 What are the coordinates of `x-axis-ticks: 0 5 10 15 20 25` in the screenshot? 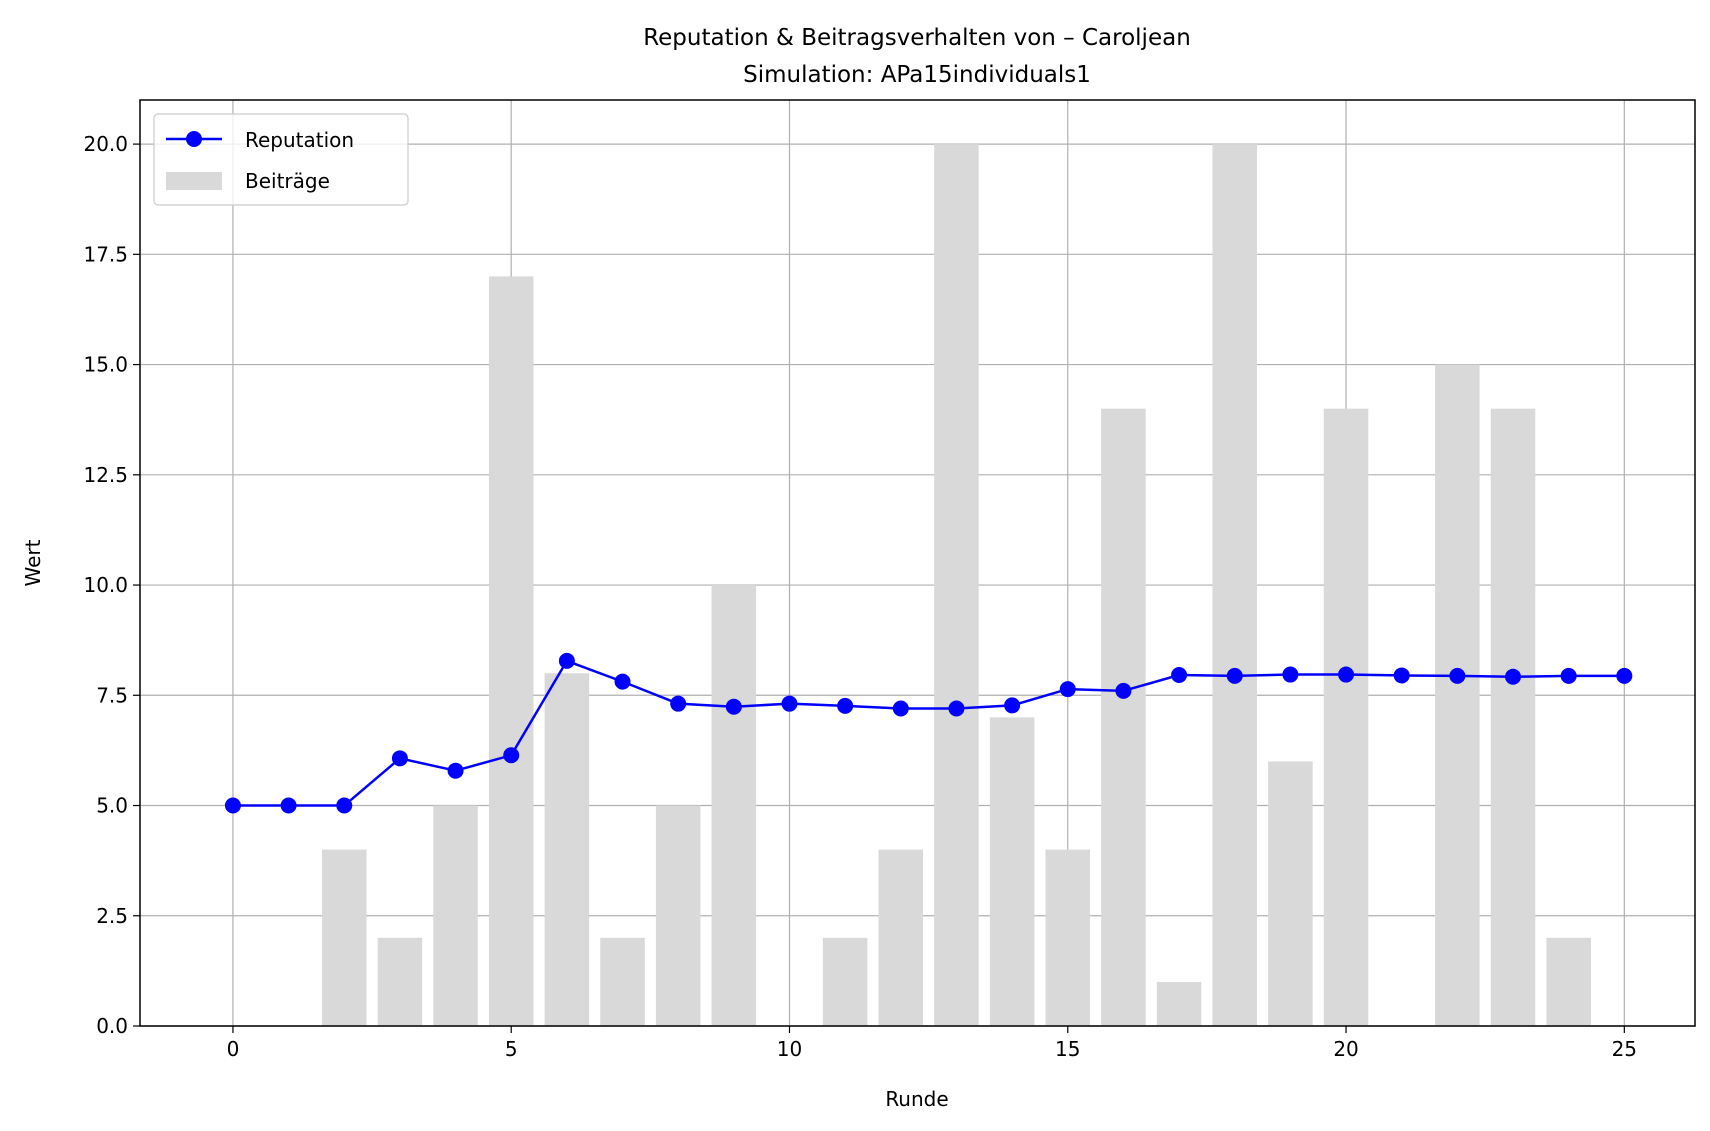 It's located at (932, 1043).